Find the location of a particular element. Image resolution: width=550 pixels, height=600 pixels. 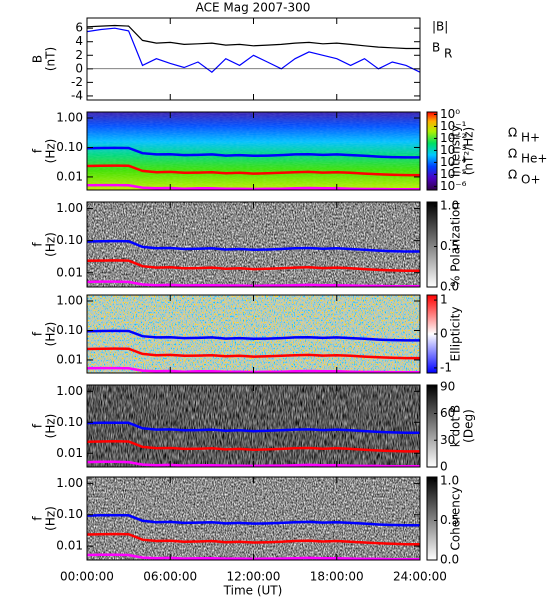

y-tick-label: -4 is located at coordinates (77, 95).